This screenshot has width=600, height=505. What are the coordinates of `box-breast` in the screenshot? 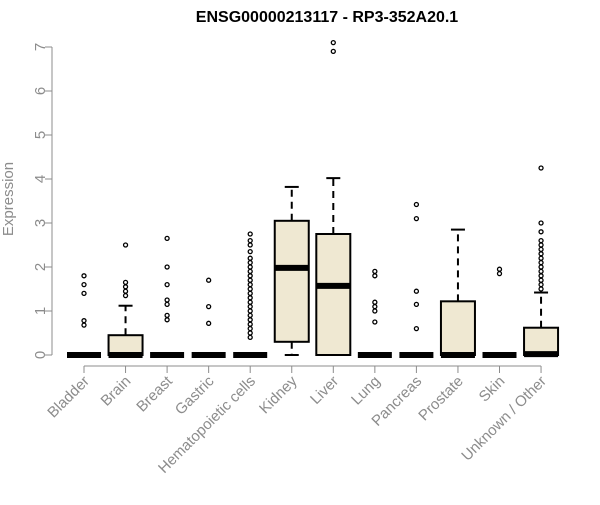 It's located at (167, 296).